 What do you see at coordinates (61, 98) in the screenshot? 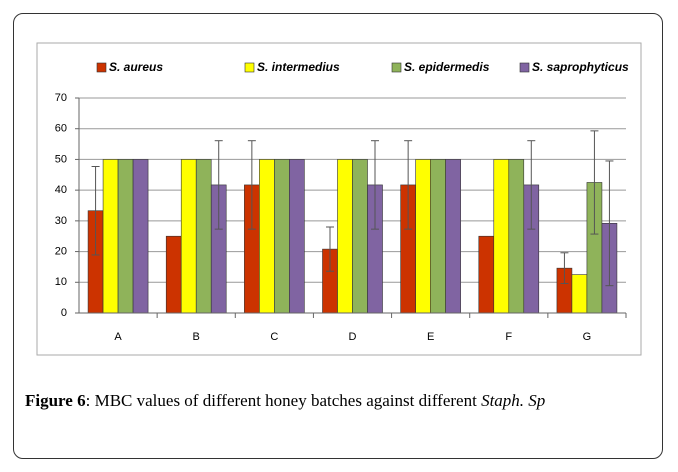
I see `y-tick-label: 70` at bounding box center [61, 98].